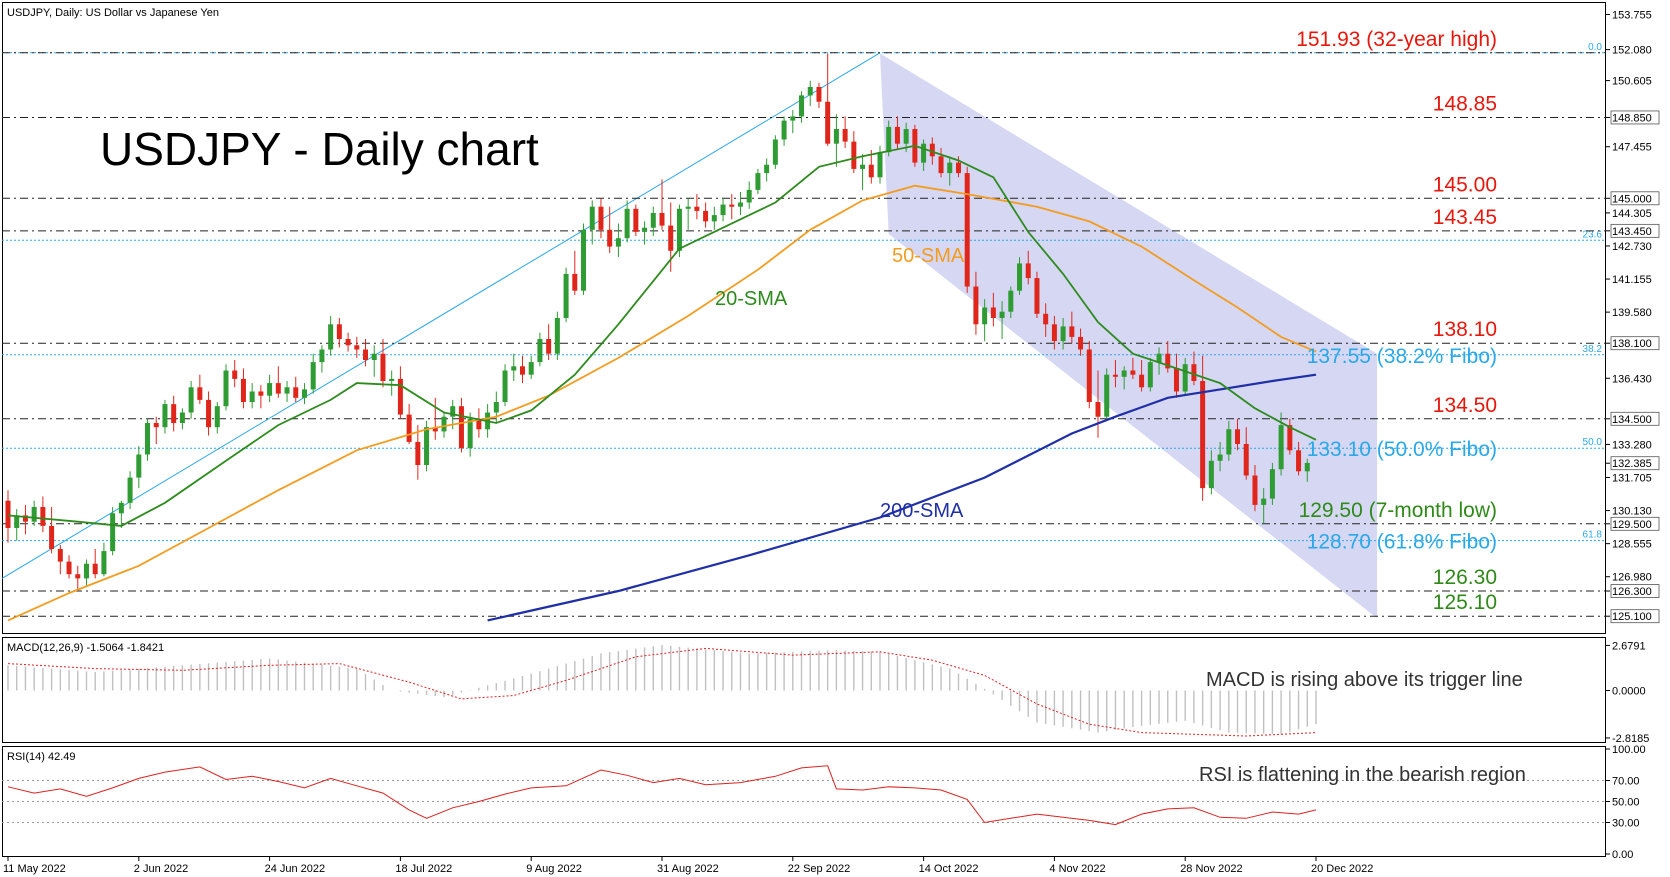  I want to click on sma200-line, so click(902, 497).